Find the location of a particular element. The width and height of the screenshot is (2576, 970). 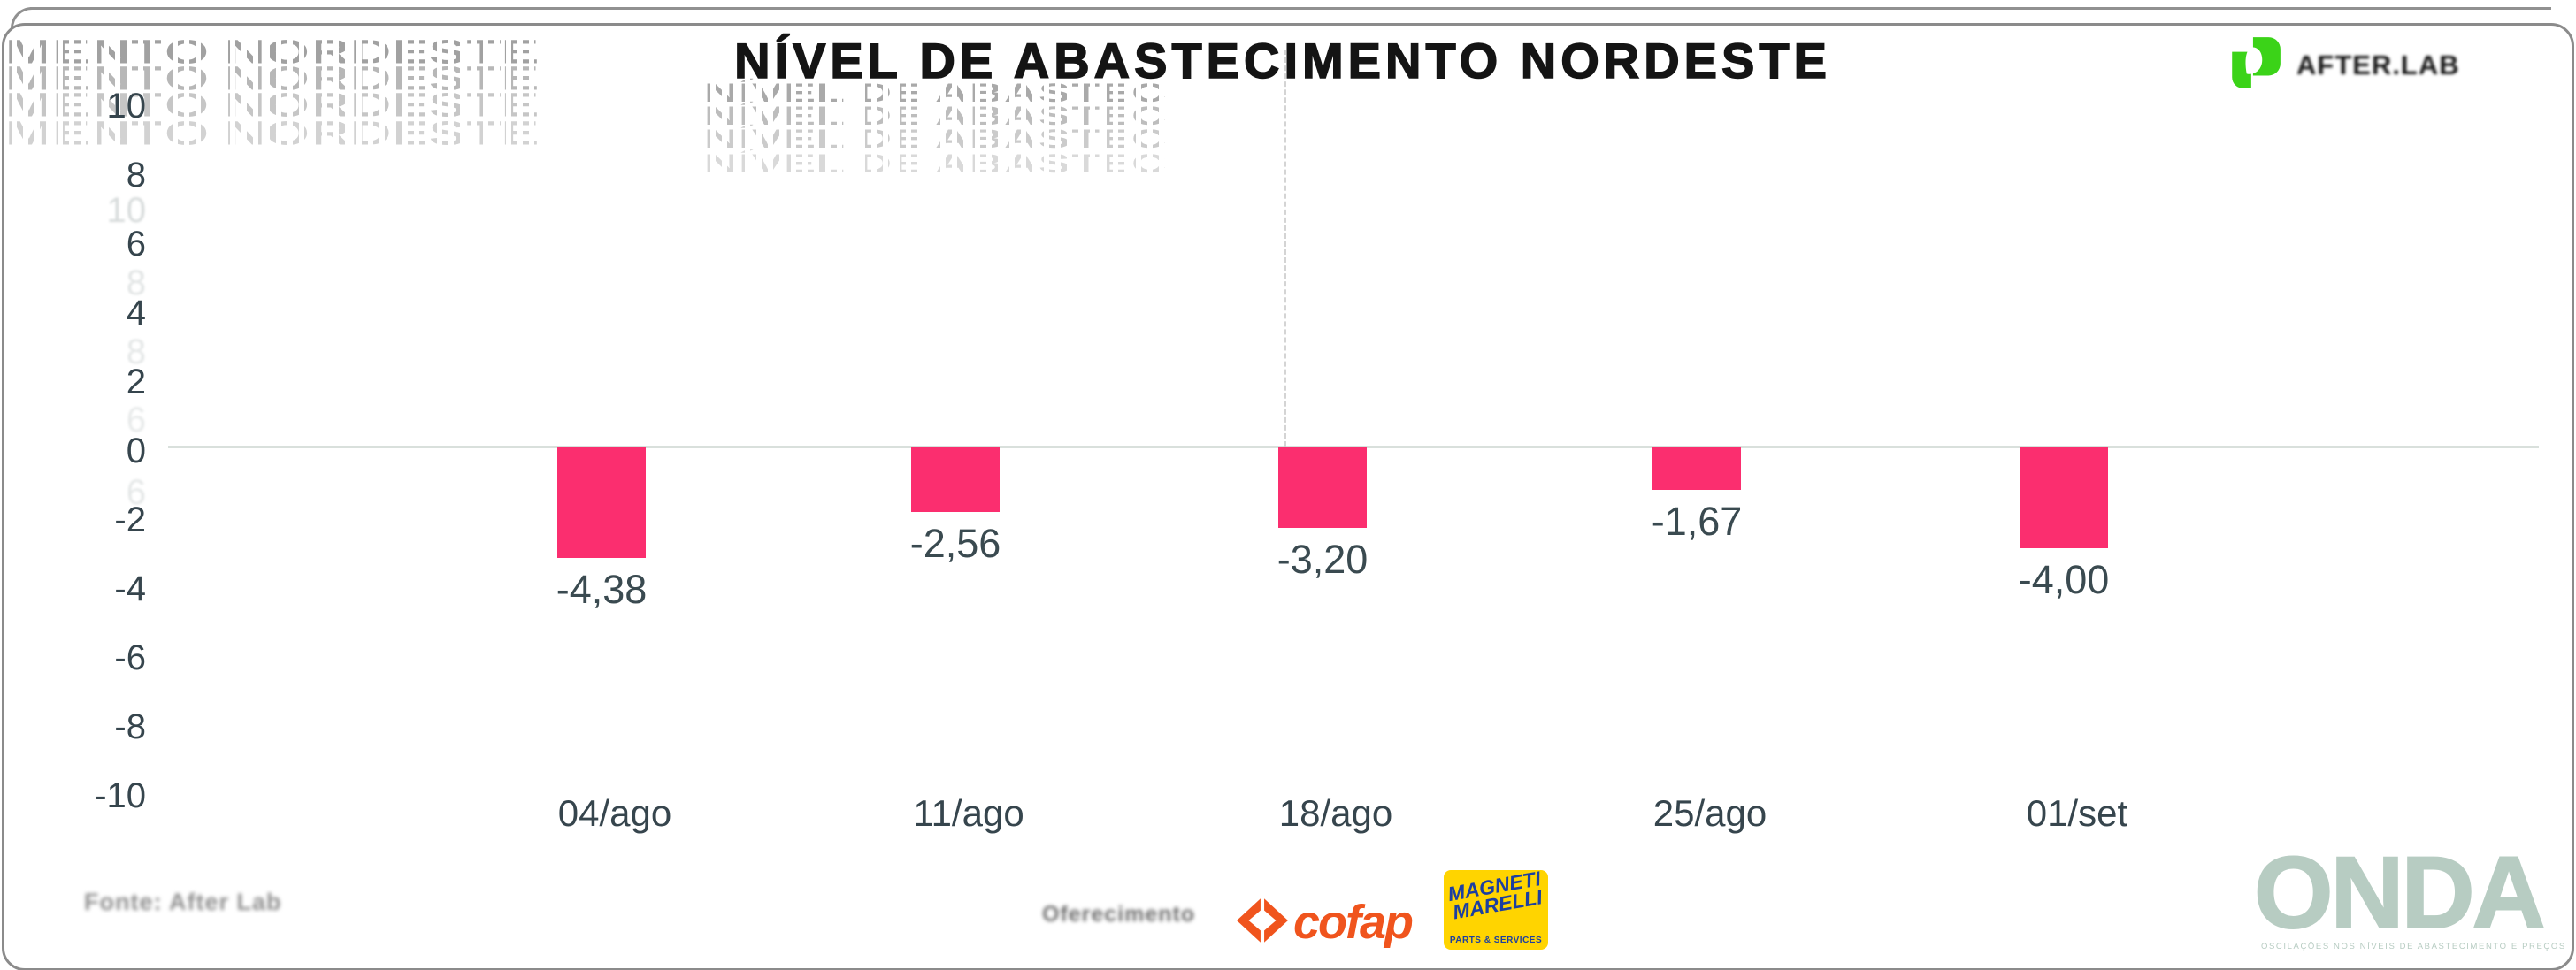

zero-gridline is located at coordinates (1353, 447).